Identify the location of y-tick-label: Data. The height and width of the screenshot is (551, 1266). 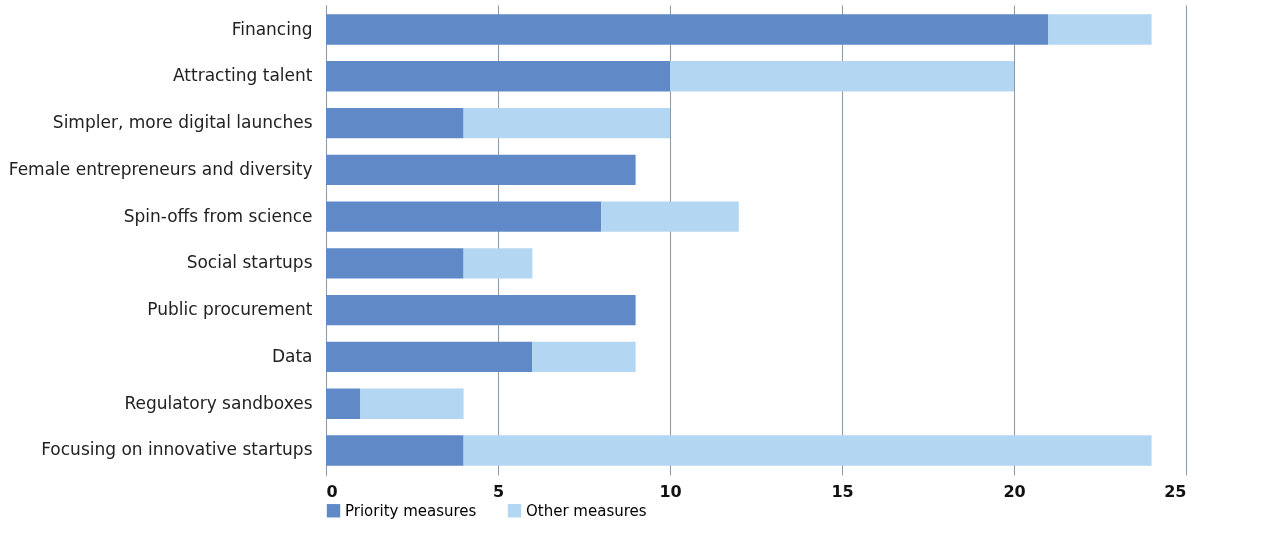
(292, 355).